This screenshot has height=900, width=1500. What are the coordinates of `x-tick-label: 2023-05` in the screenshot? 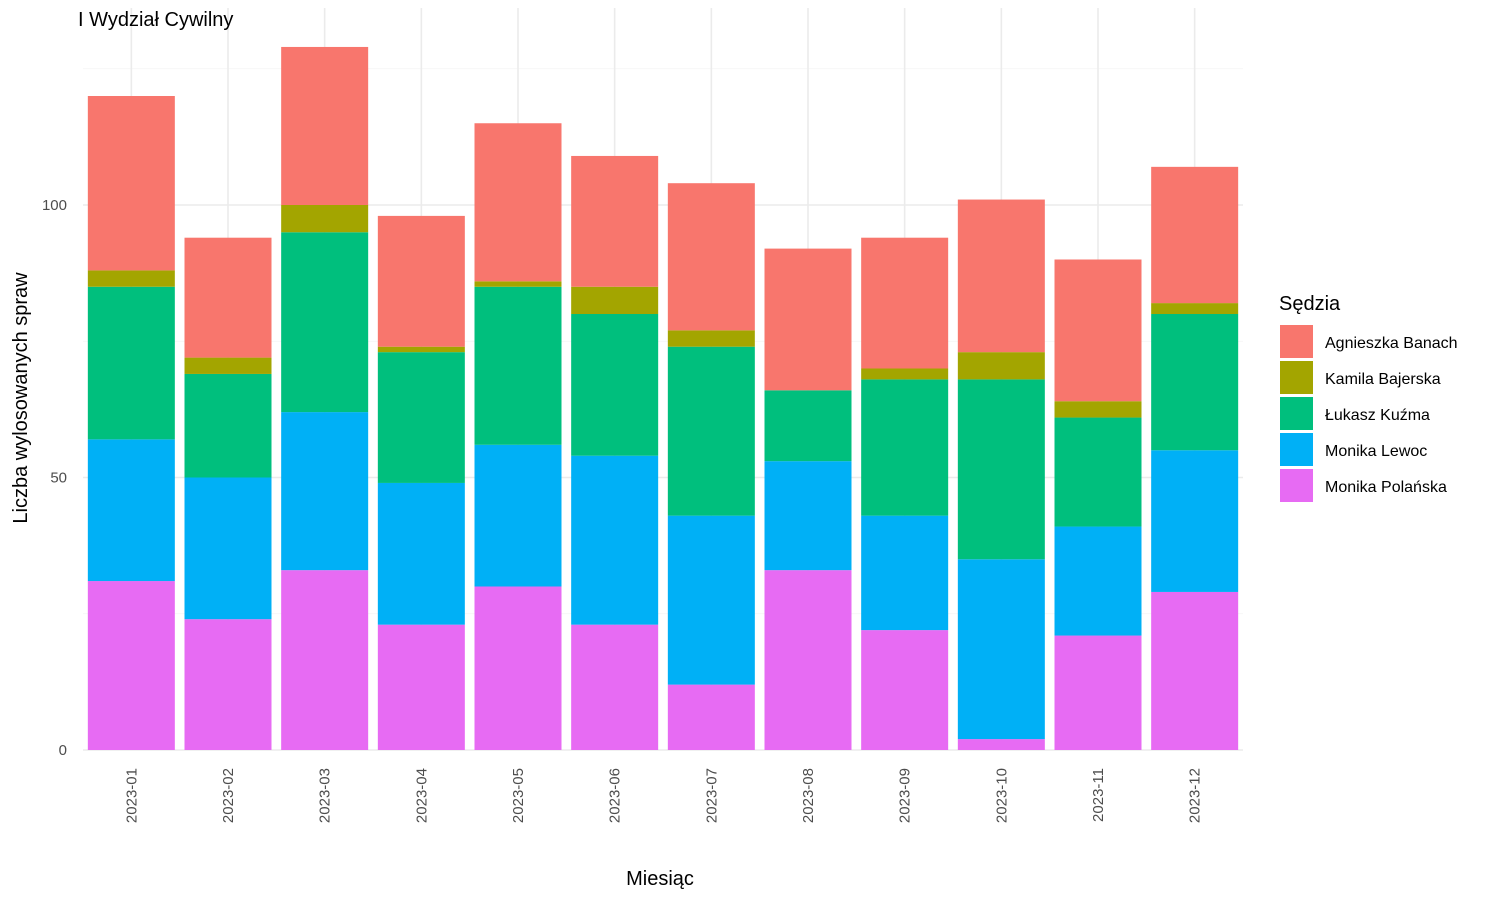 It's located at (518, 795).